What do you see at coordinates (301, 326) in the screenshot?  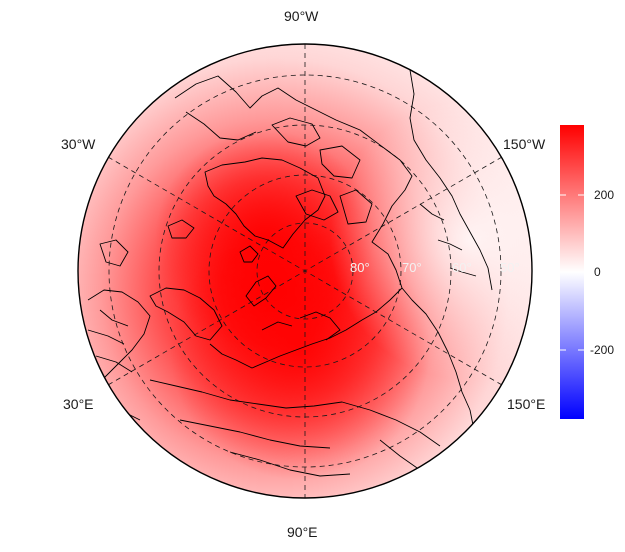 I see `taymyr-coast` at bounding box center [301, 326].